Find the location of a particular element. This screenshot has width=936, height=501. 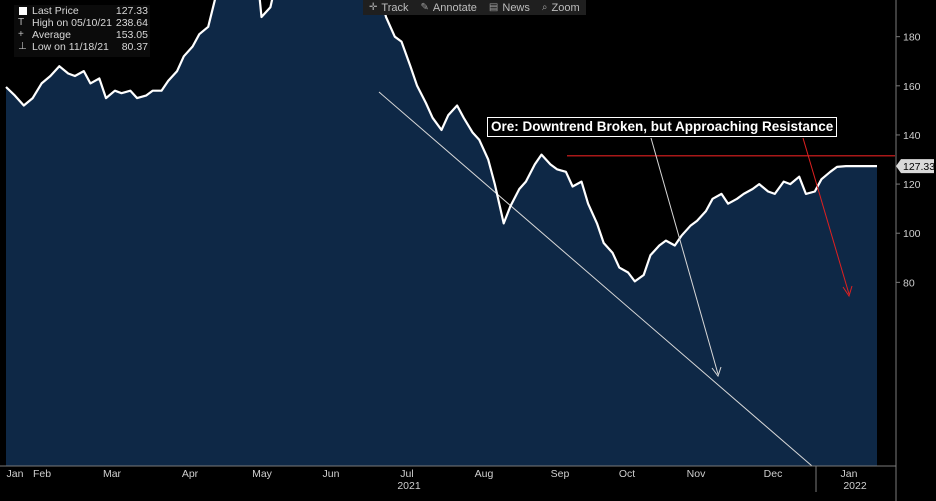

zoom-button: ⌕ Zoom is located at coordinates (561, 7).